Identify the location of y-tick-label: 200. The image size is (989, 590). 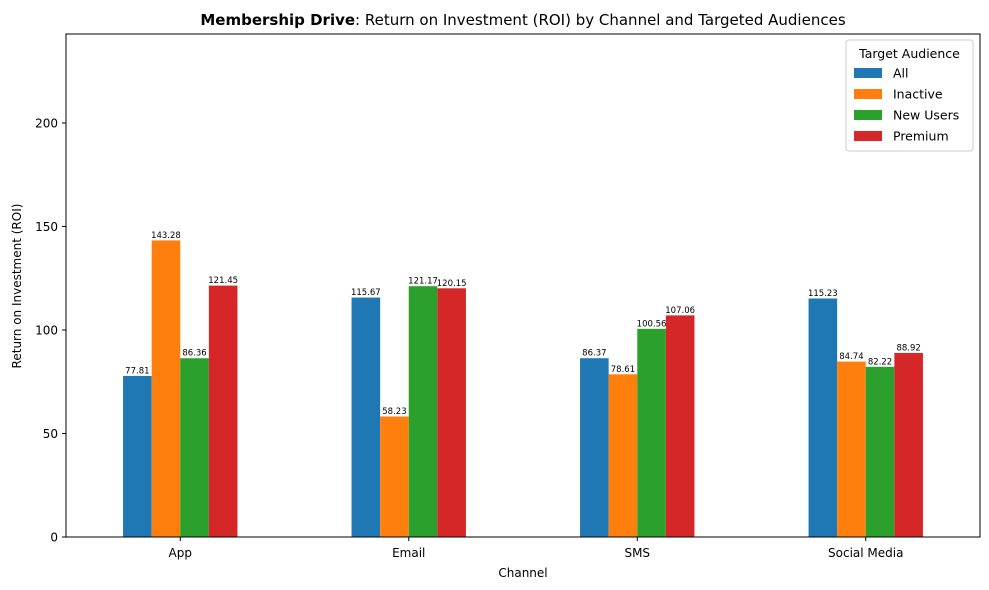
(46, 124).